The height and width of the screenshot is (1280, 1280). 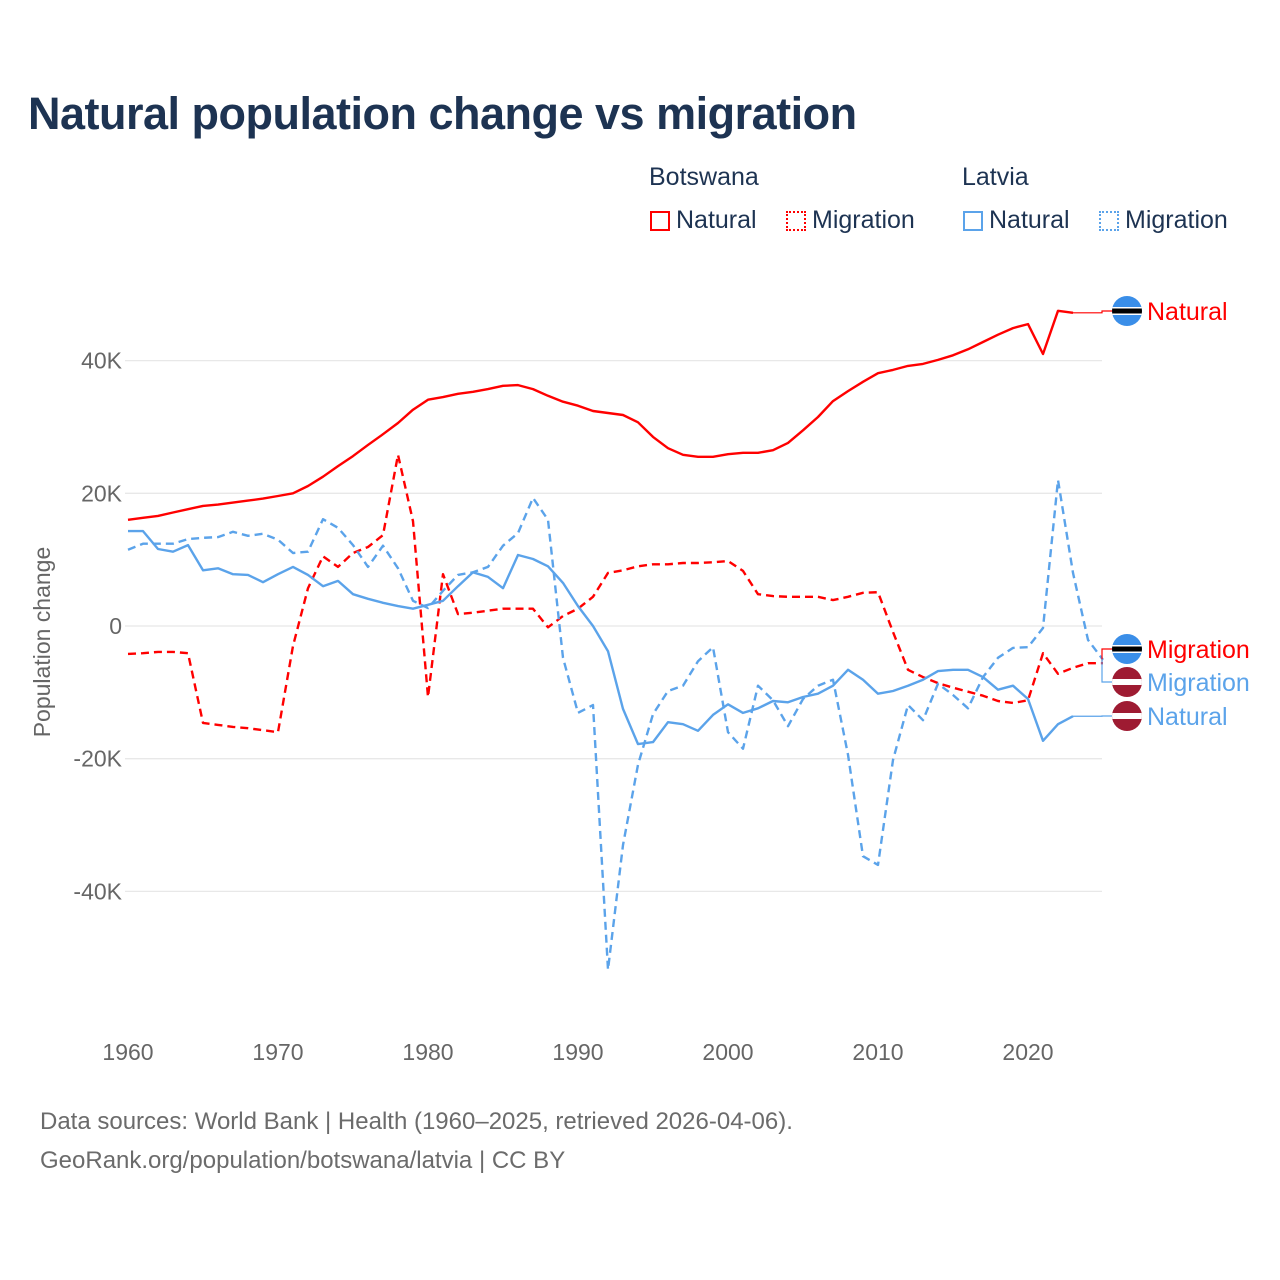 I want to click on y-tick-label: 40K, so click(x=102, y=361).